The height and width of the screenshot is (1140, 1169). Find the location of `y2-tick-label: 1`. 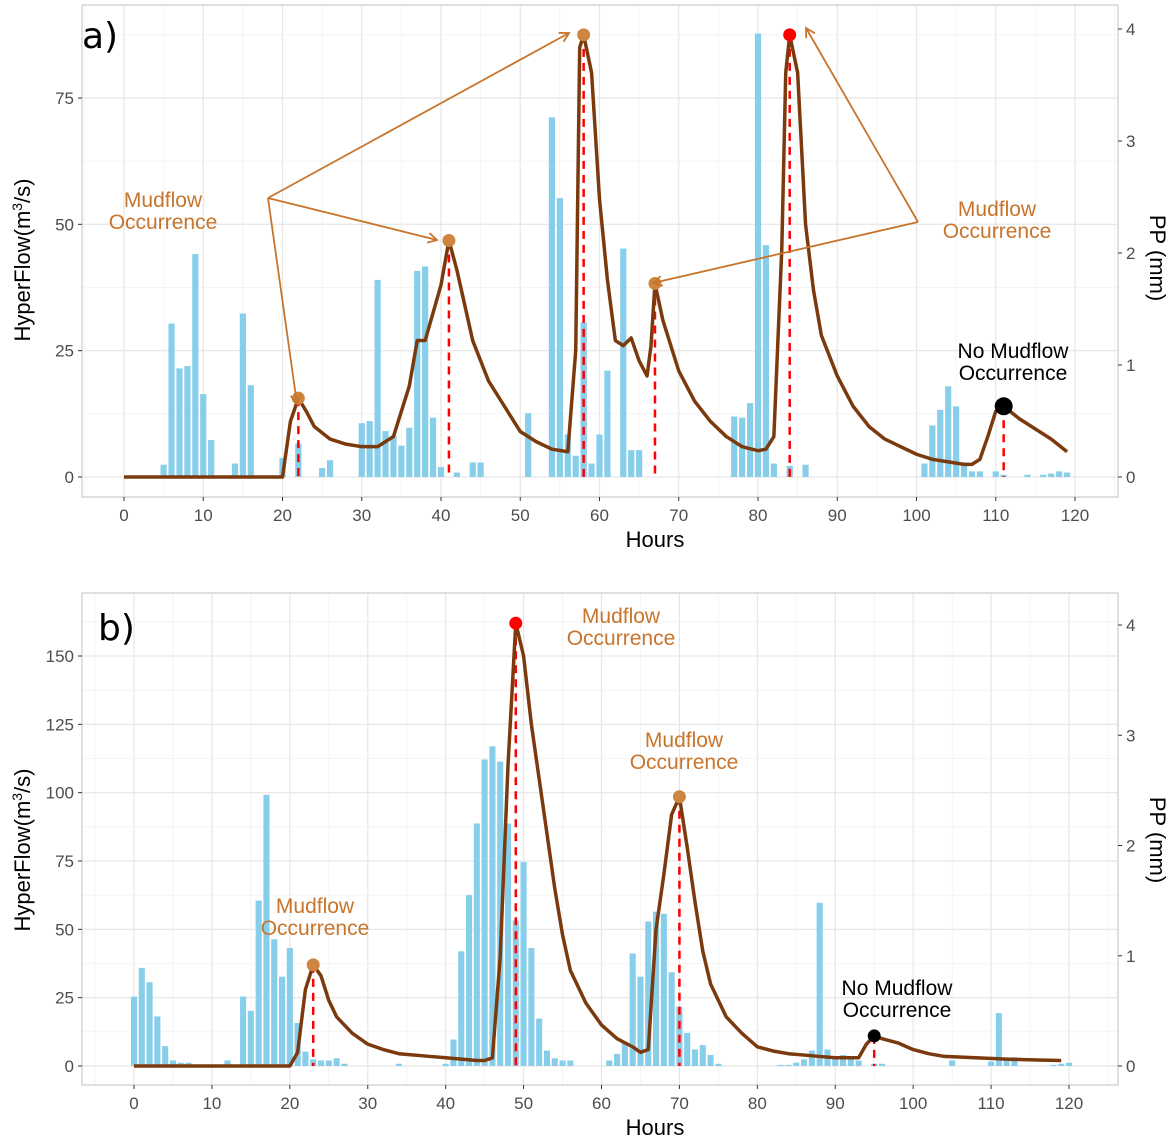

y2-tick-label: 1 is located at coordinates (1130, 365).